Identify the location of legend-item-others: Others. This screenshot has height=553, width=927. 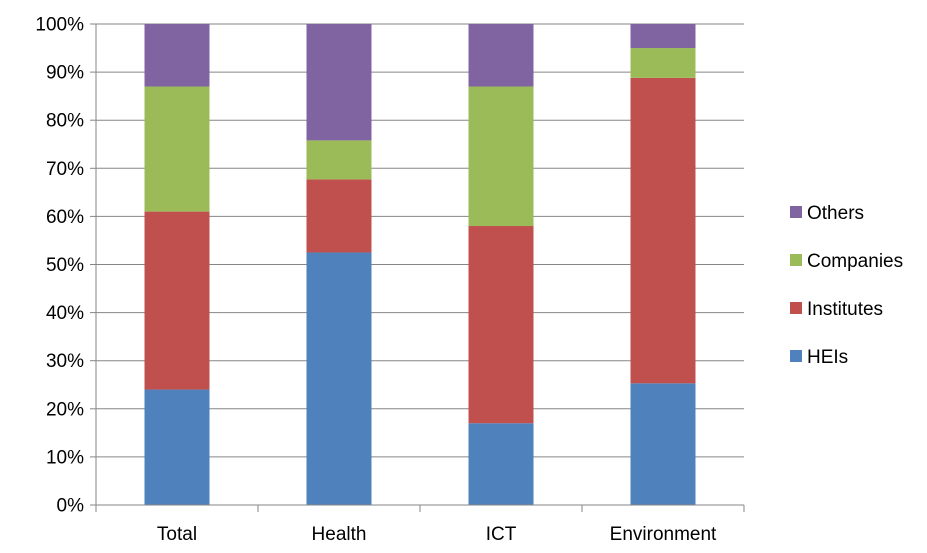
(827, 213).